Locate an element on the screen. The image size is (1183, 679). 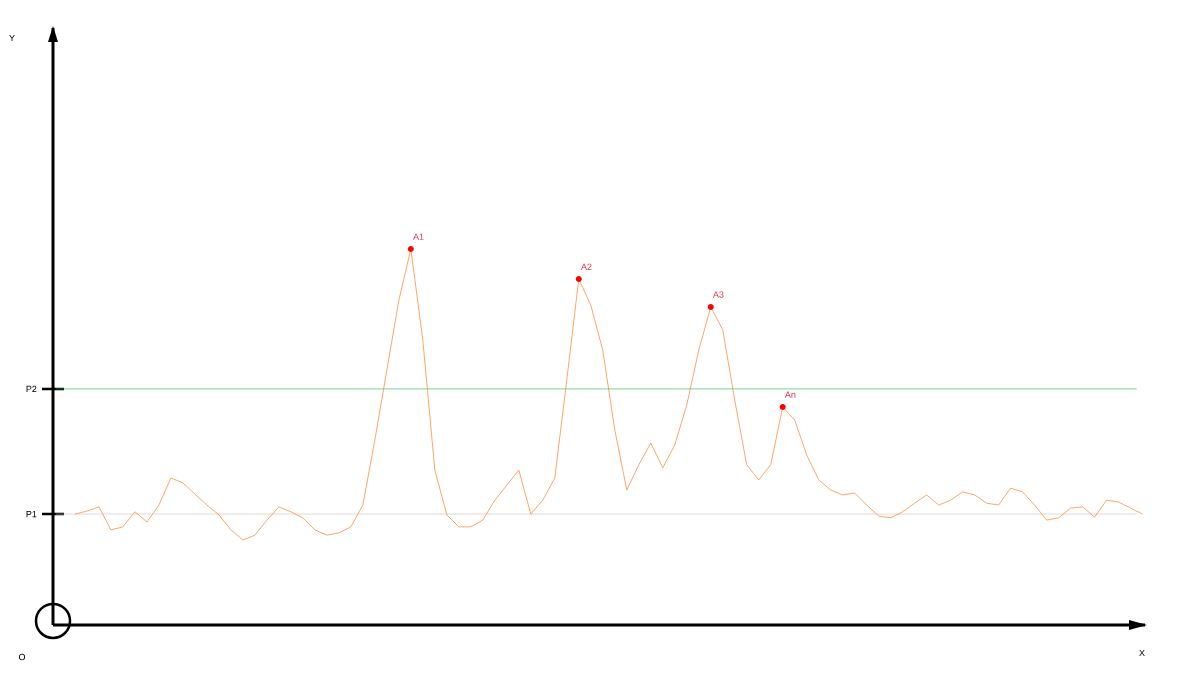
annotation: A1 is located at coordinates (418, 236).